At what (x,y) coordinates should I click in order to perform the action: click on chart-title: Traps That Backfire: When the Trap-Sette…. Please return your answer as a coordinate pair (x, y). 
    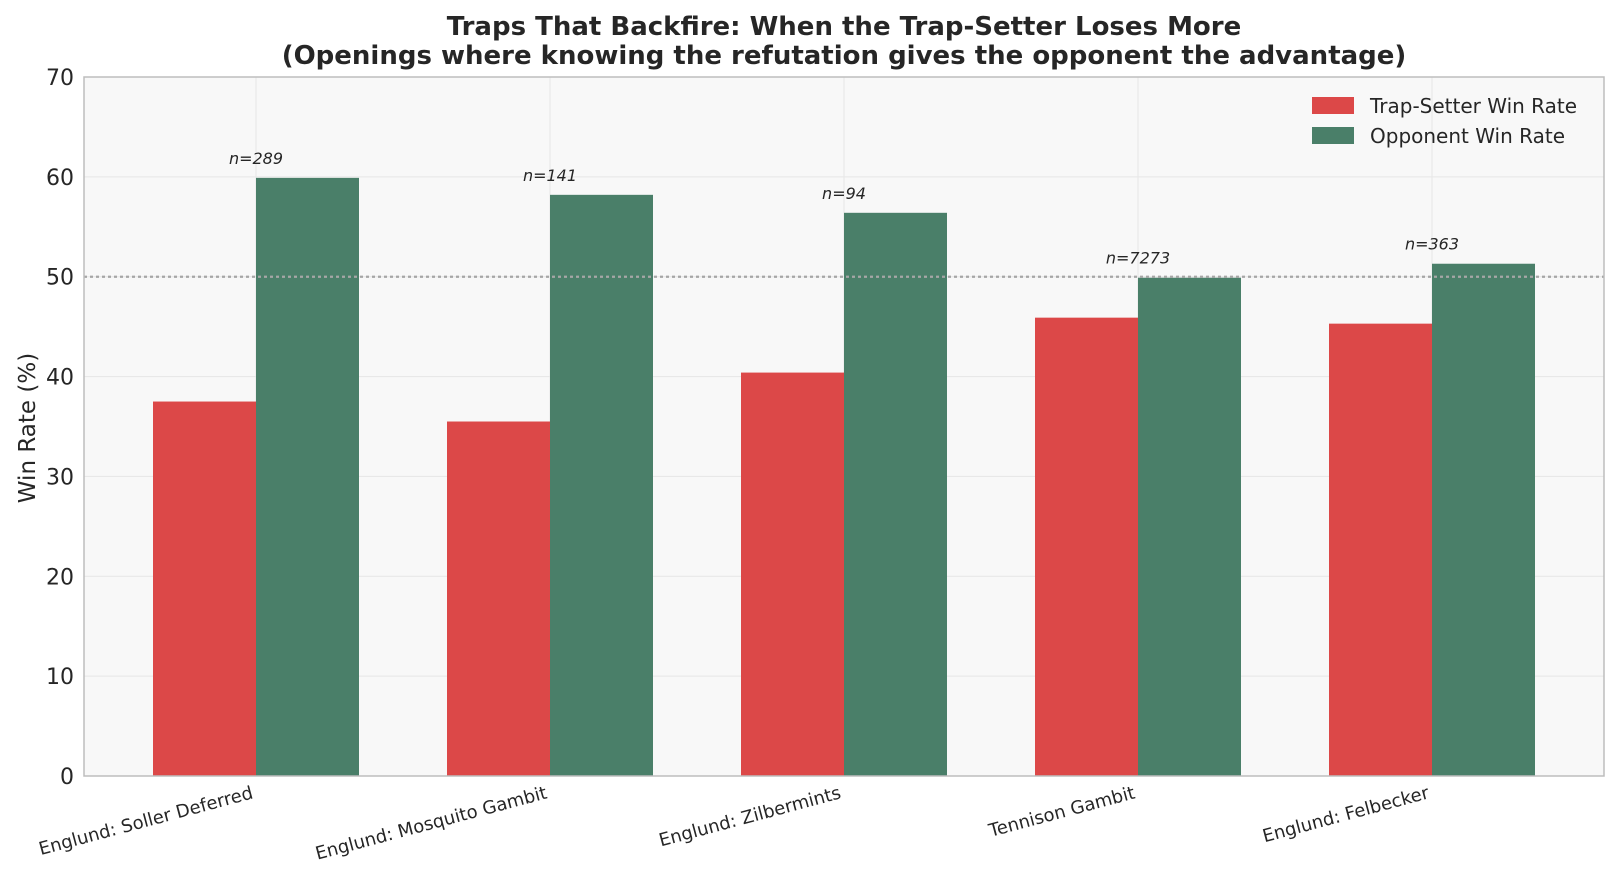
    Looking at the image, I should click on (844, 27).